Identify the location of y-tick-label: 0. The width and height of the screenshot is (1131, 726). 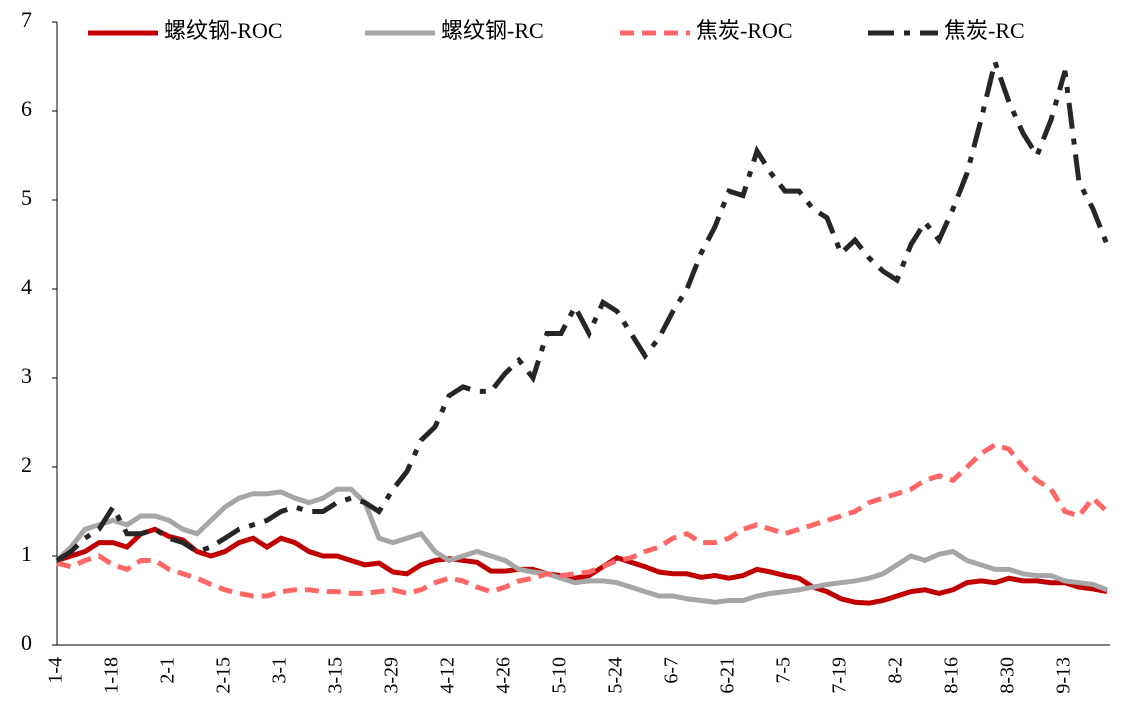
(26, 642).